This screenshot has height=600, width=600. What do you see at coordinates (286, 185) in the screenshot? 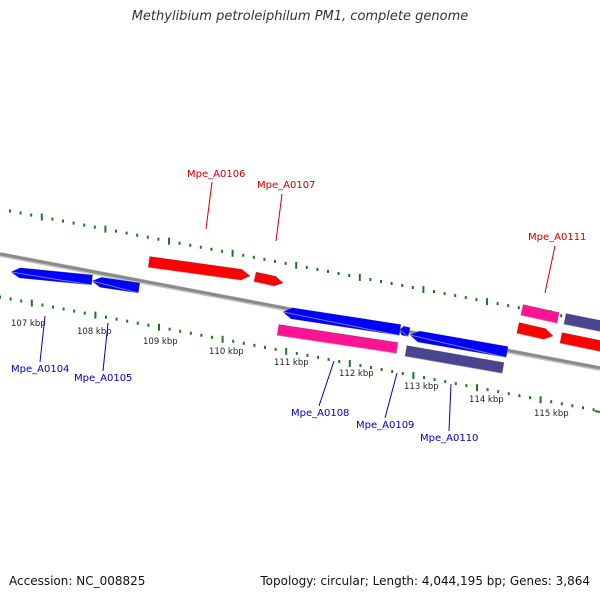
I see `gene-label-mpe-a0107: Mpe_A0107` at bounding box center [286, 185].